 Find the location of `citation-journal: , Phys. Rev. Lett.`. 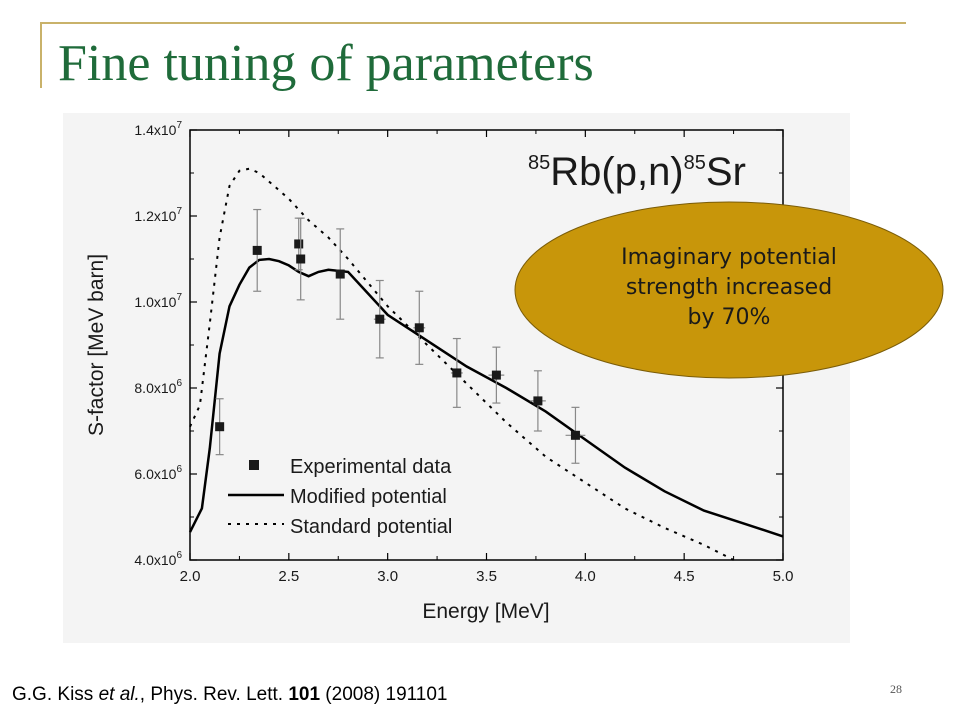

citation-journal: , Phys. Rev. Lett. is located at coordinates (214, 694).